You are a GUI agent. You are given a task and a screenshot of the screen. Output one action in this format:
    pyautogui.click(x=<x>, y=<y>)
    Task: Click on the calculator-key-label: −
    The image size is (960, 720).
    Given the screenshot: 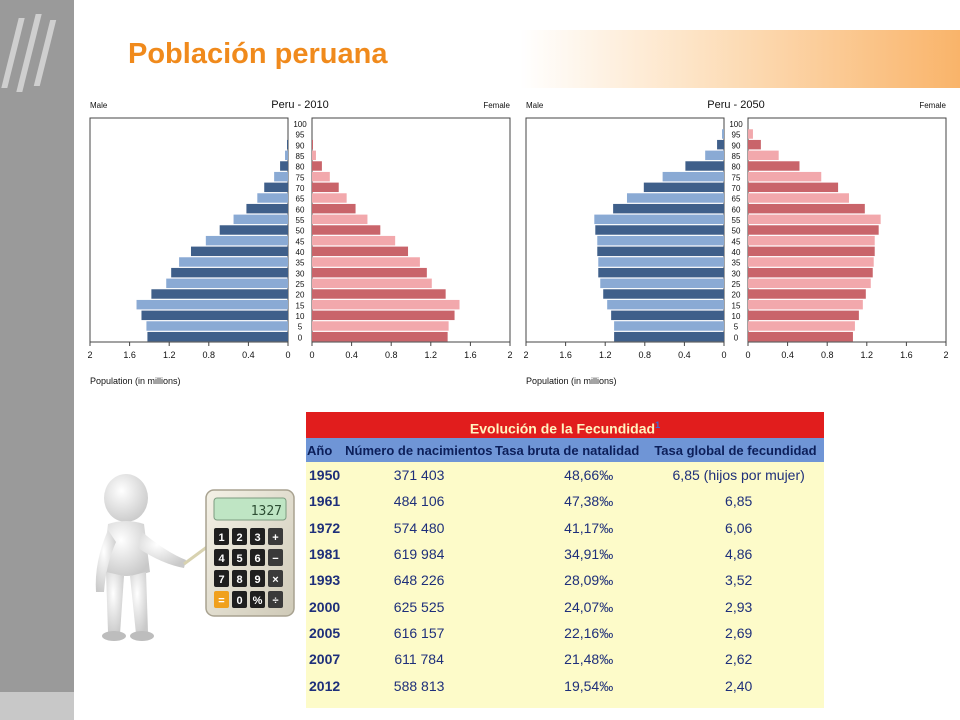 What is the action you would take?
    pyautogui.click(x=275, y=559)
    